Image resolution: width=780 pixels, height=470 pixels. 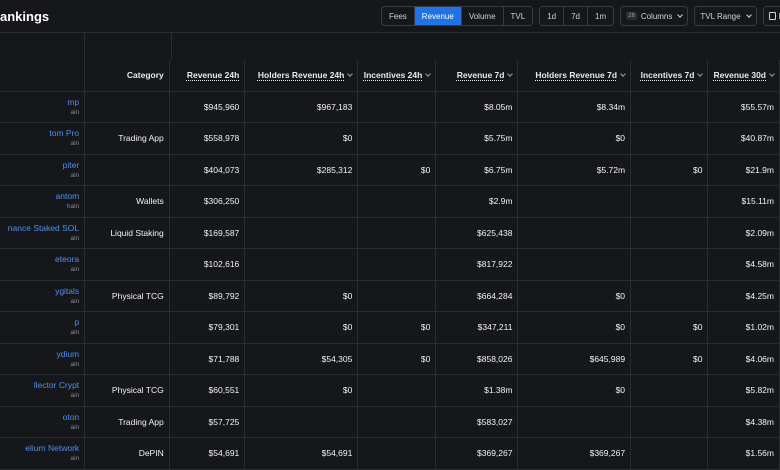 I want to click on tab-fees: Fees, so click(x=398, y=16).